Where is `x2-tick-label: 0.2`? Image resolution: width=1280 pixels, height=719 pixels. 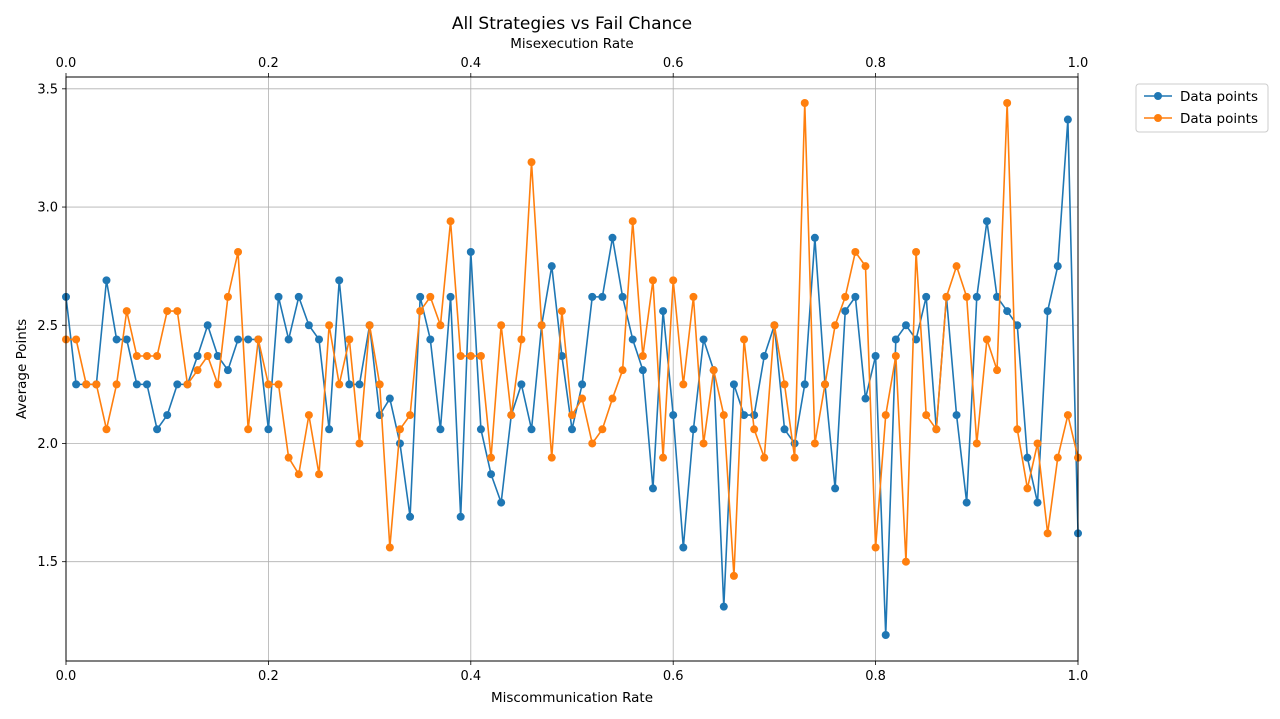 x2-tick-label: 0.2 is located at coordinates (268, 63).